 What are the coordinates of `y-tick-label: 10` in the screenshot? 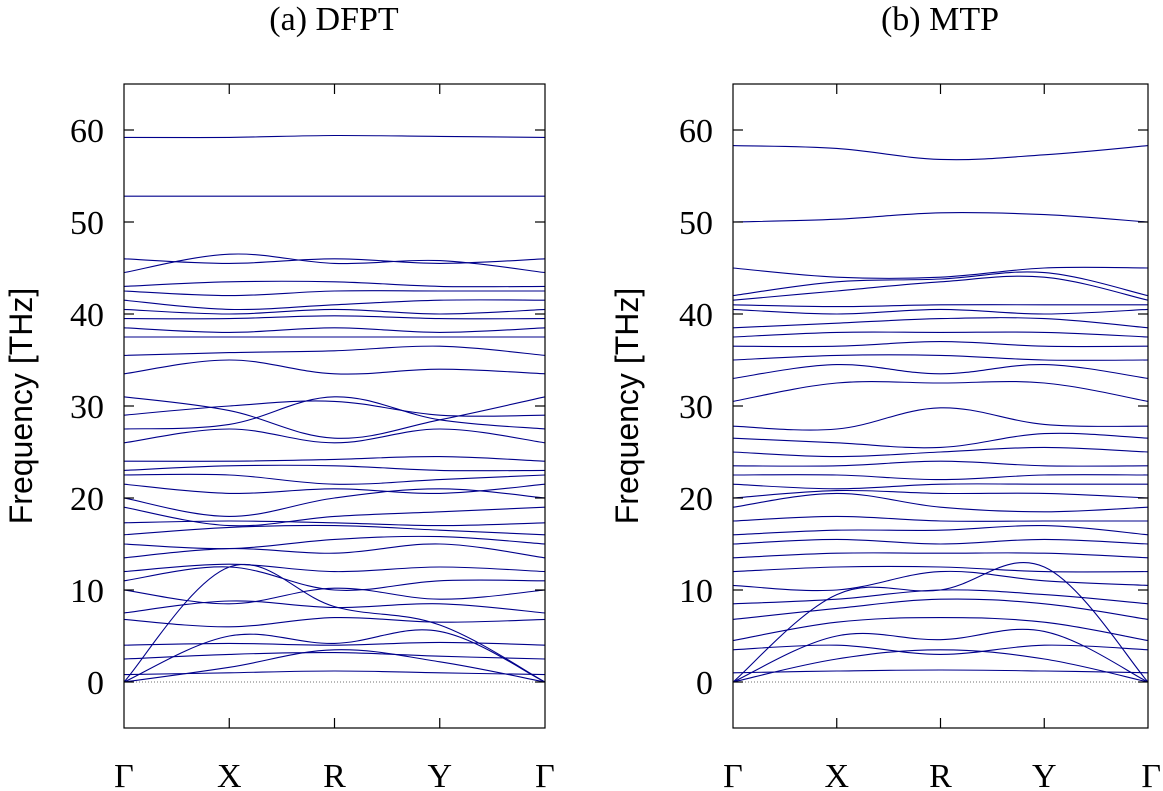 It's located at (87, 591).